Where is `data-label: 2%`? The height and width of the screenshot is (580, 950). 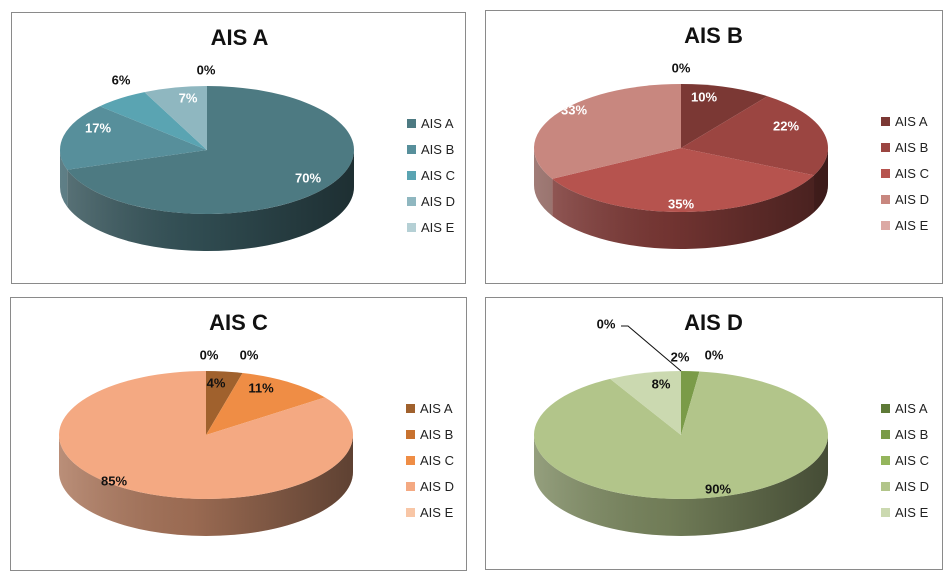 data-label: 2% is located at coordinates (680, 356).